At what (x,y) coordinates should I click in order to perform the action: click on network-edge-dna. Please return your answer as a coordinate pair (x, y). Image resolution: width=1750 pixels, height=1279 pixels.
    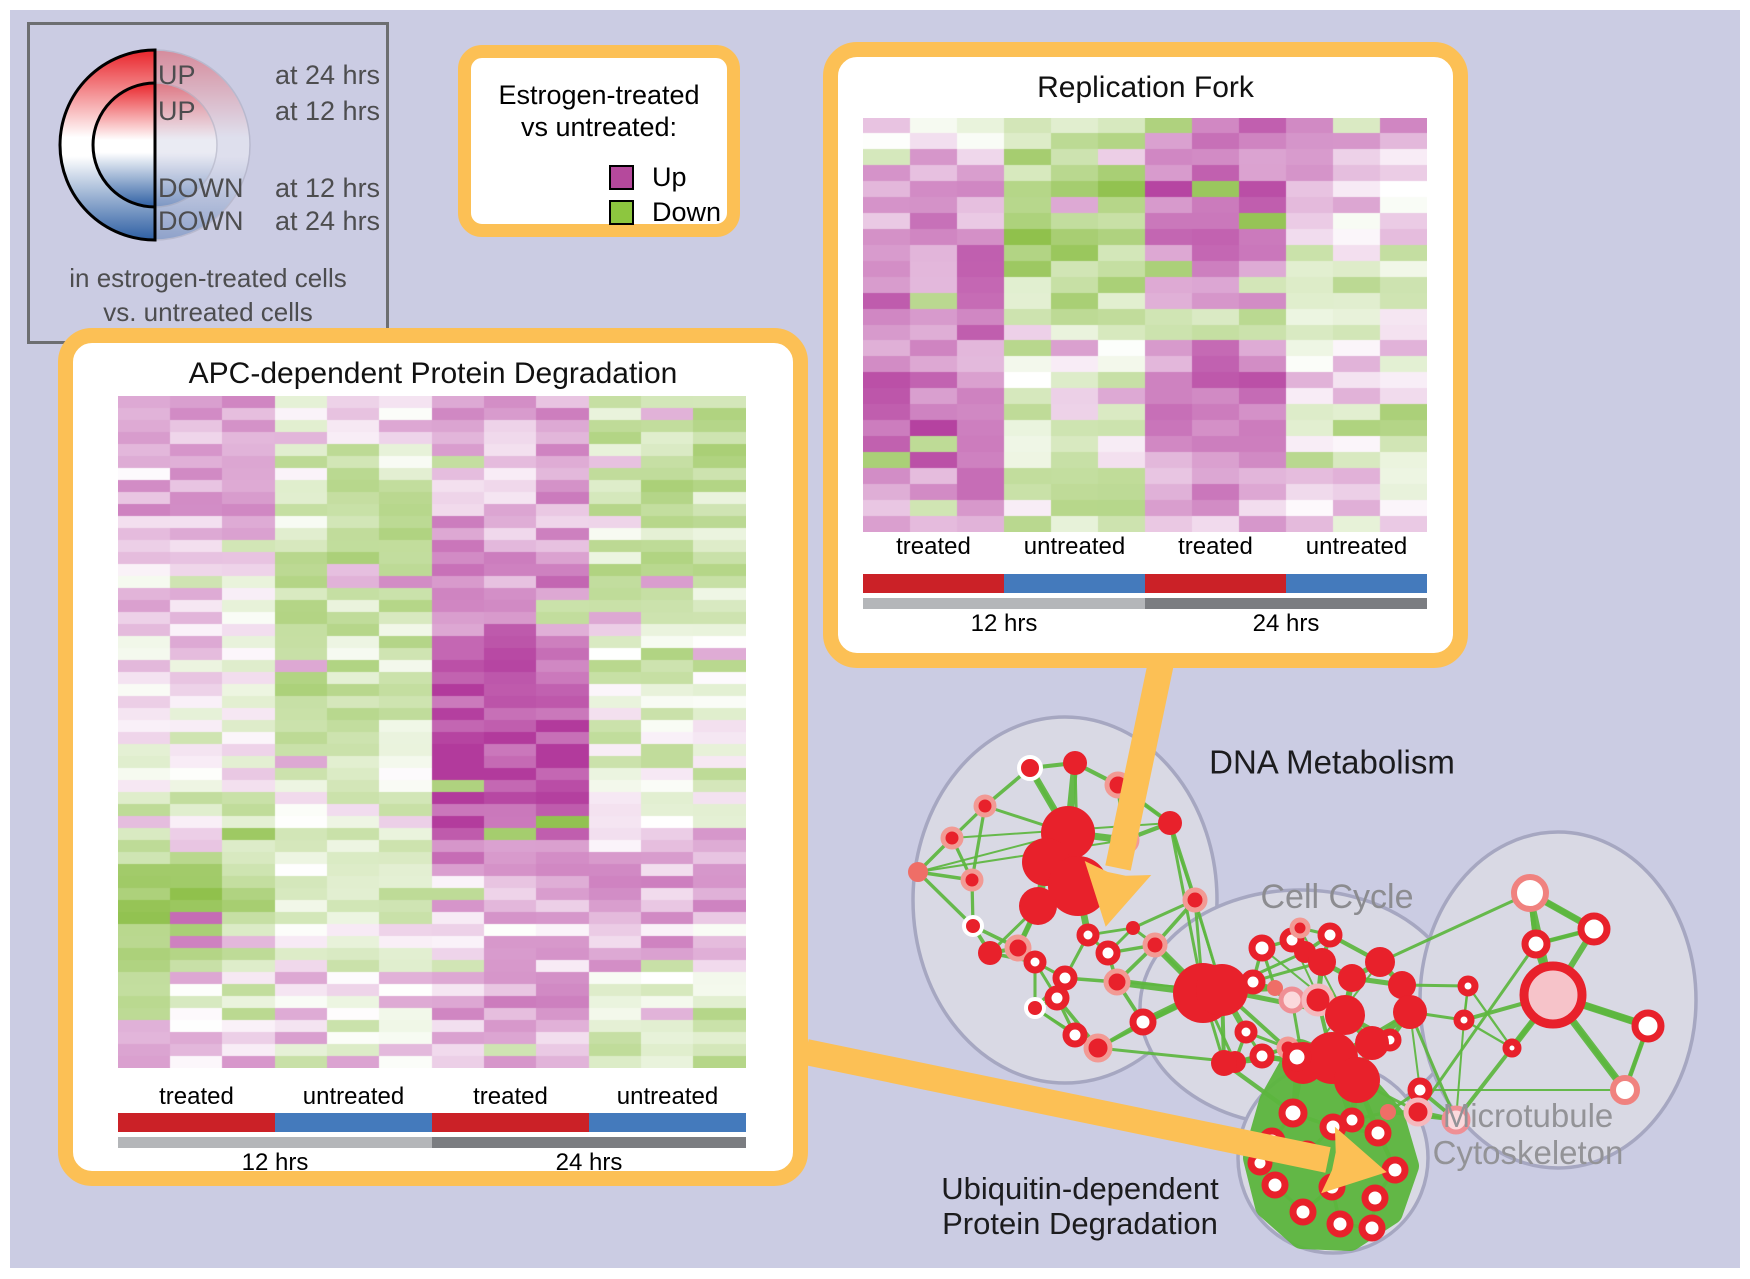
    Looking at the image, I should click on (978, 843).